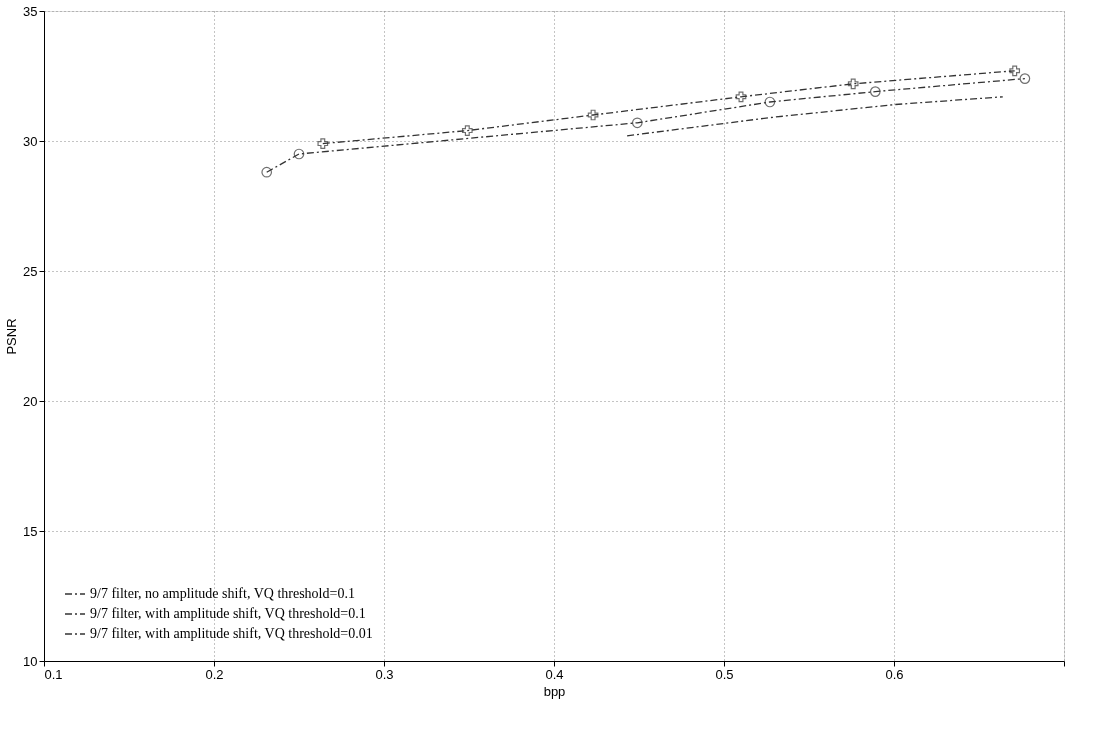  What do you see at coordinates (724, 674) in the screenshot?
I see `x-tick-label: 0.5` at bounding box center [724, 674].